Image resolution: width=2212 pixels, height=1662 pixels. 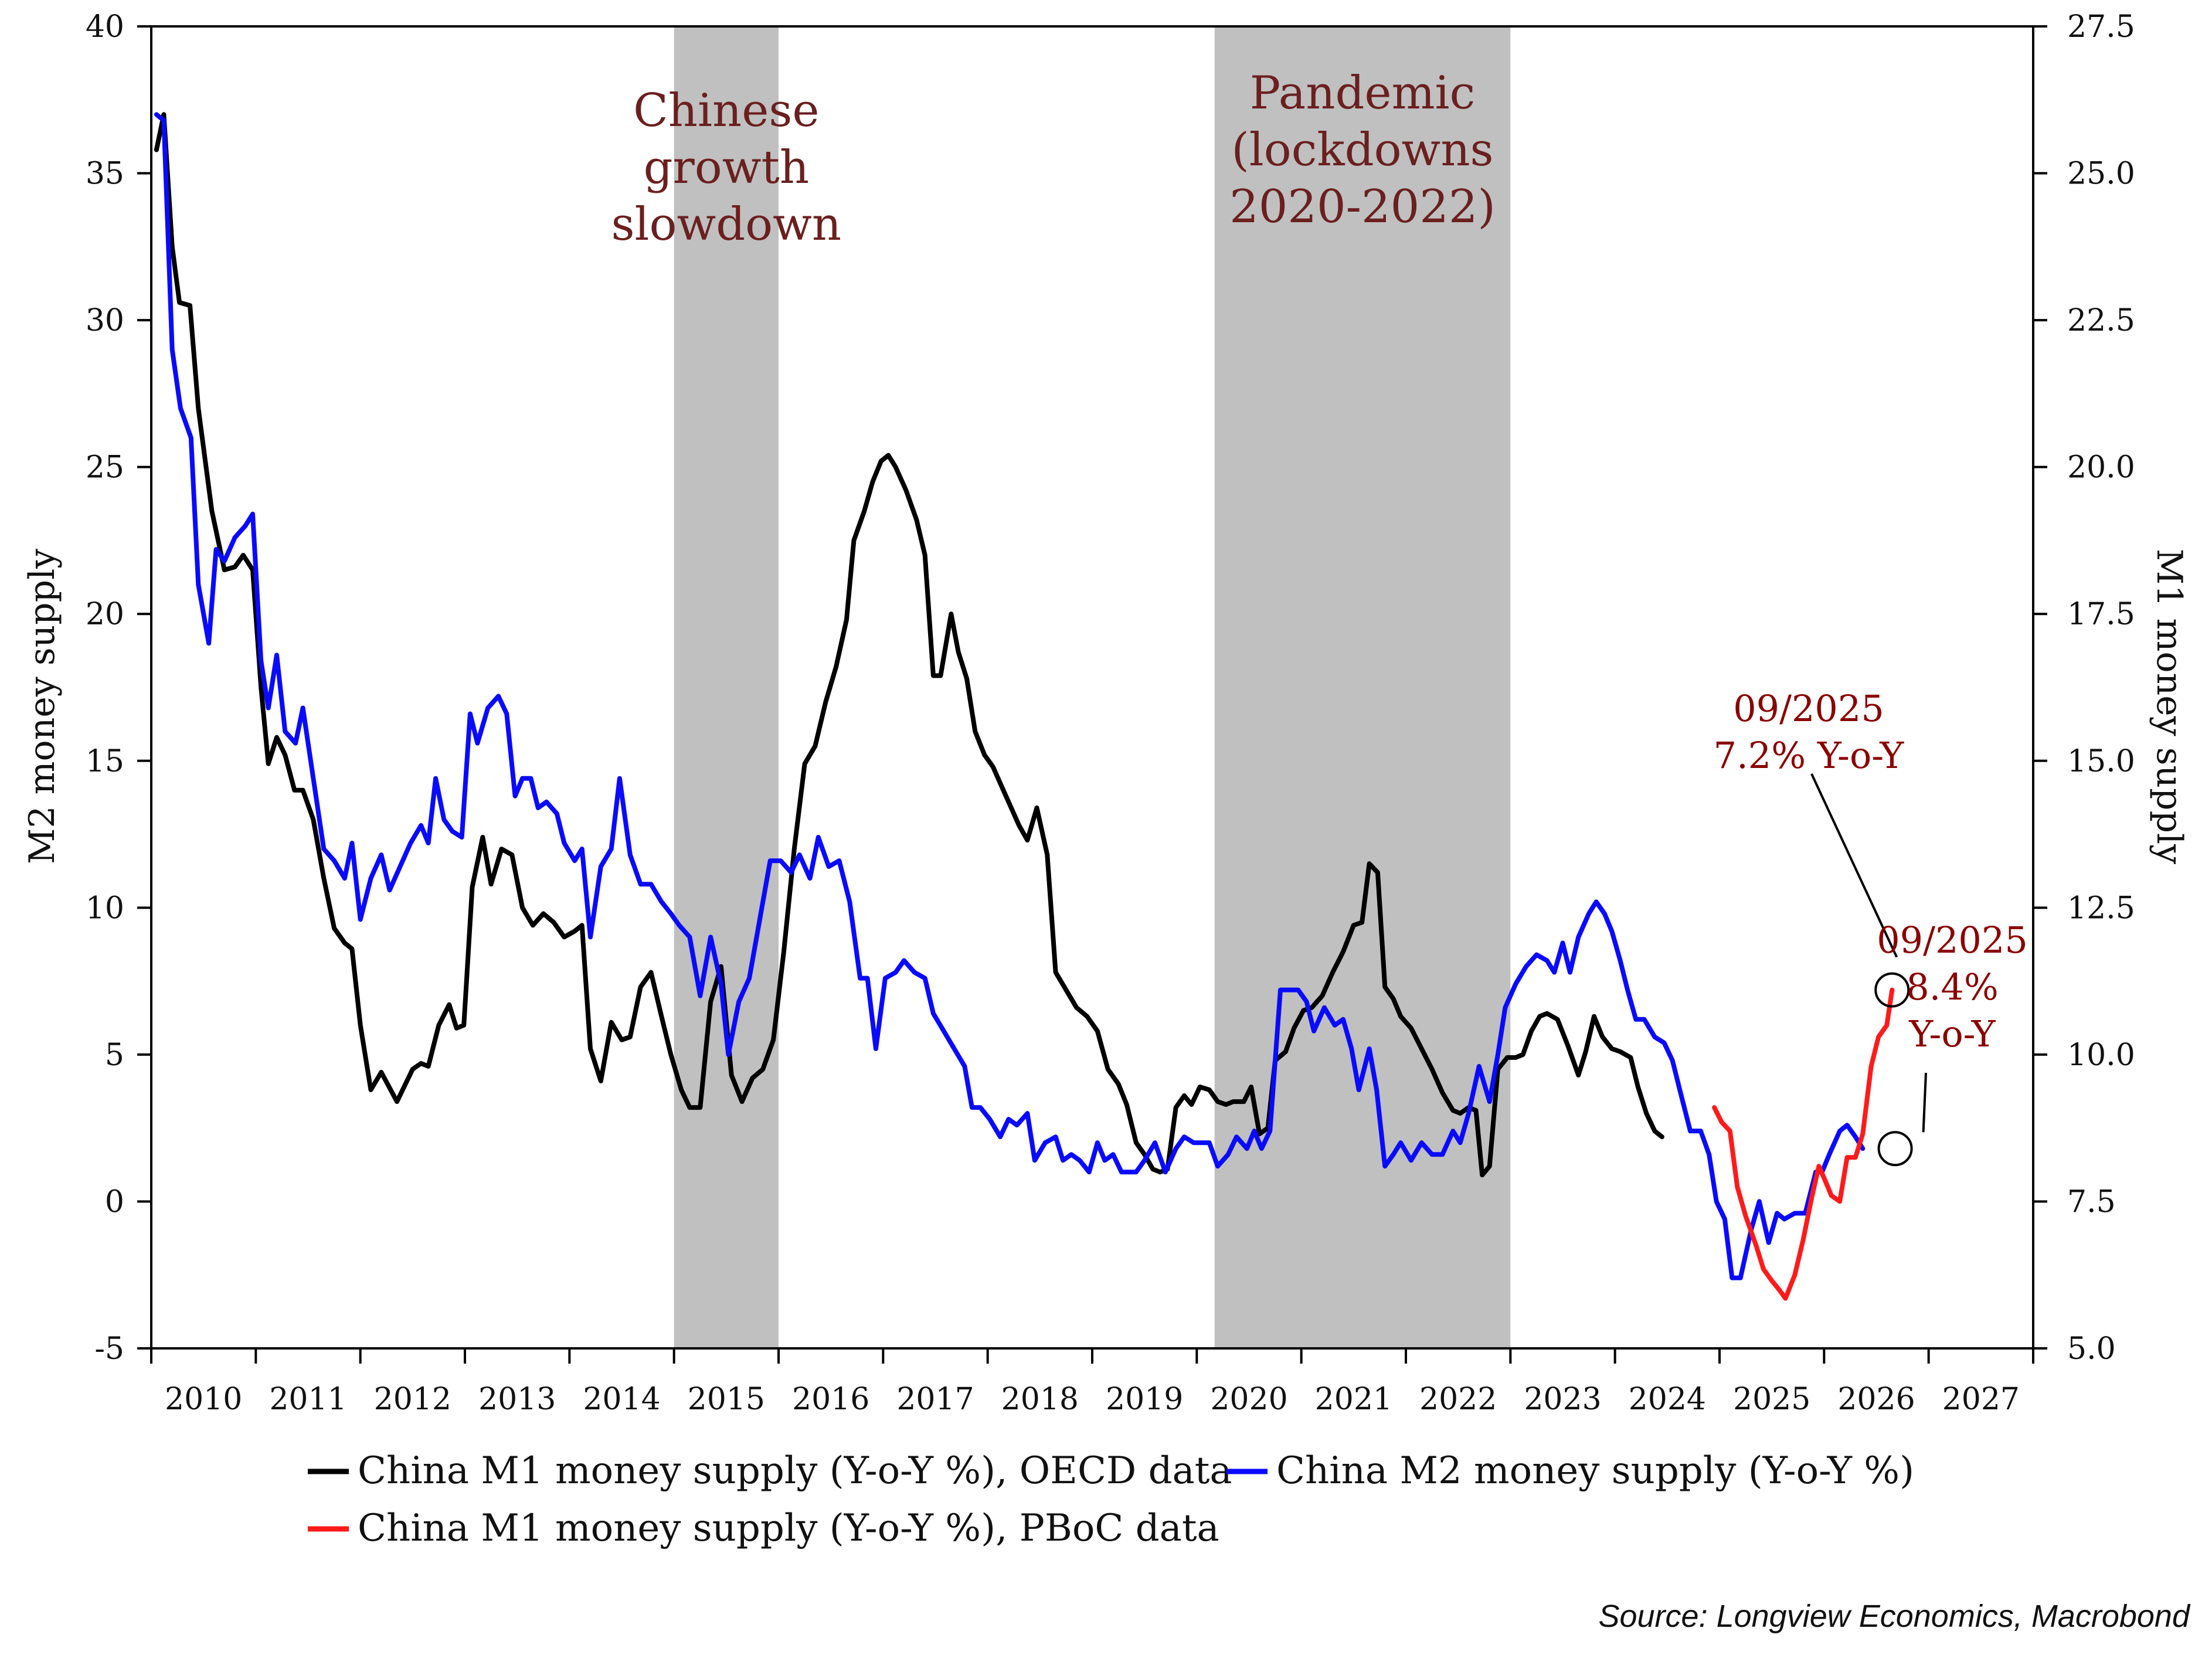 What do you see at coordinates (1952, 987) in the screenshot?
I see `annotation-2-label-line: 8.4%` at bounding box center [1952, 987].